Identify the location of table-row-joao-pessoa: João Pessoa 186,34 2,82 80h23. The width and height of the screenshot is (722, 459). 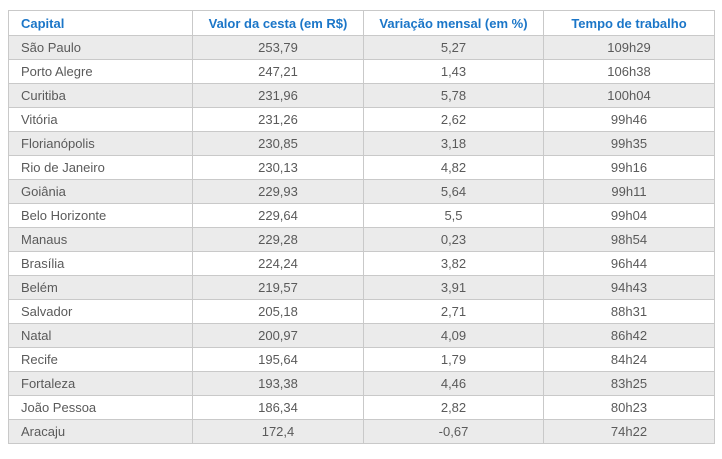
(361, 407).